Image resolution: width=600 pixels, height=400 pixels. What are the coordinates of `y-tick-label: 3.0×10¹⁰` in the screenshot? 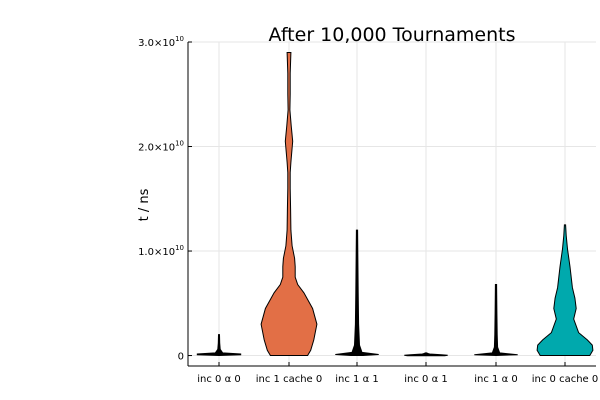 It's located at (161, 42).